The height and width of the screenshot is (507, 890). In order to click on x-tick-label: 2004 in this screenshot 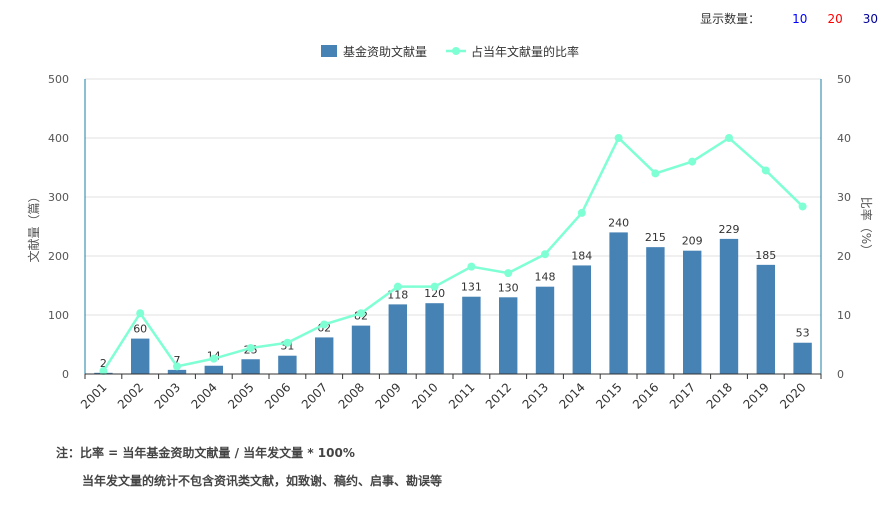, I will do `click(203, 395)`.